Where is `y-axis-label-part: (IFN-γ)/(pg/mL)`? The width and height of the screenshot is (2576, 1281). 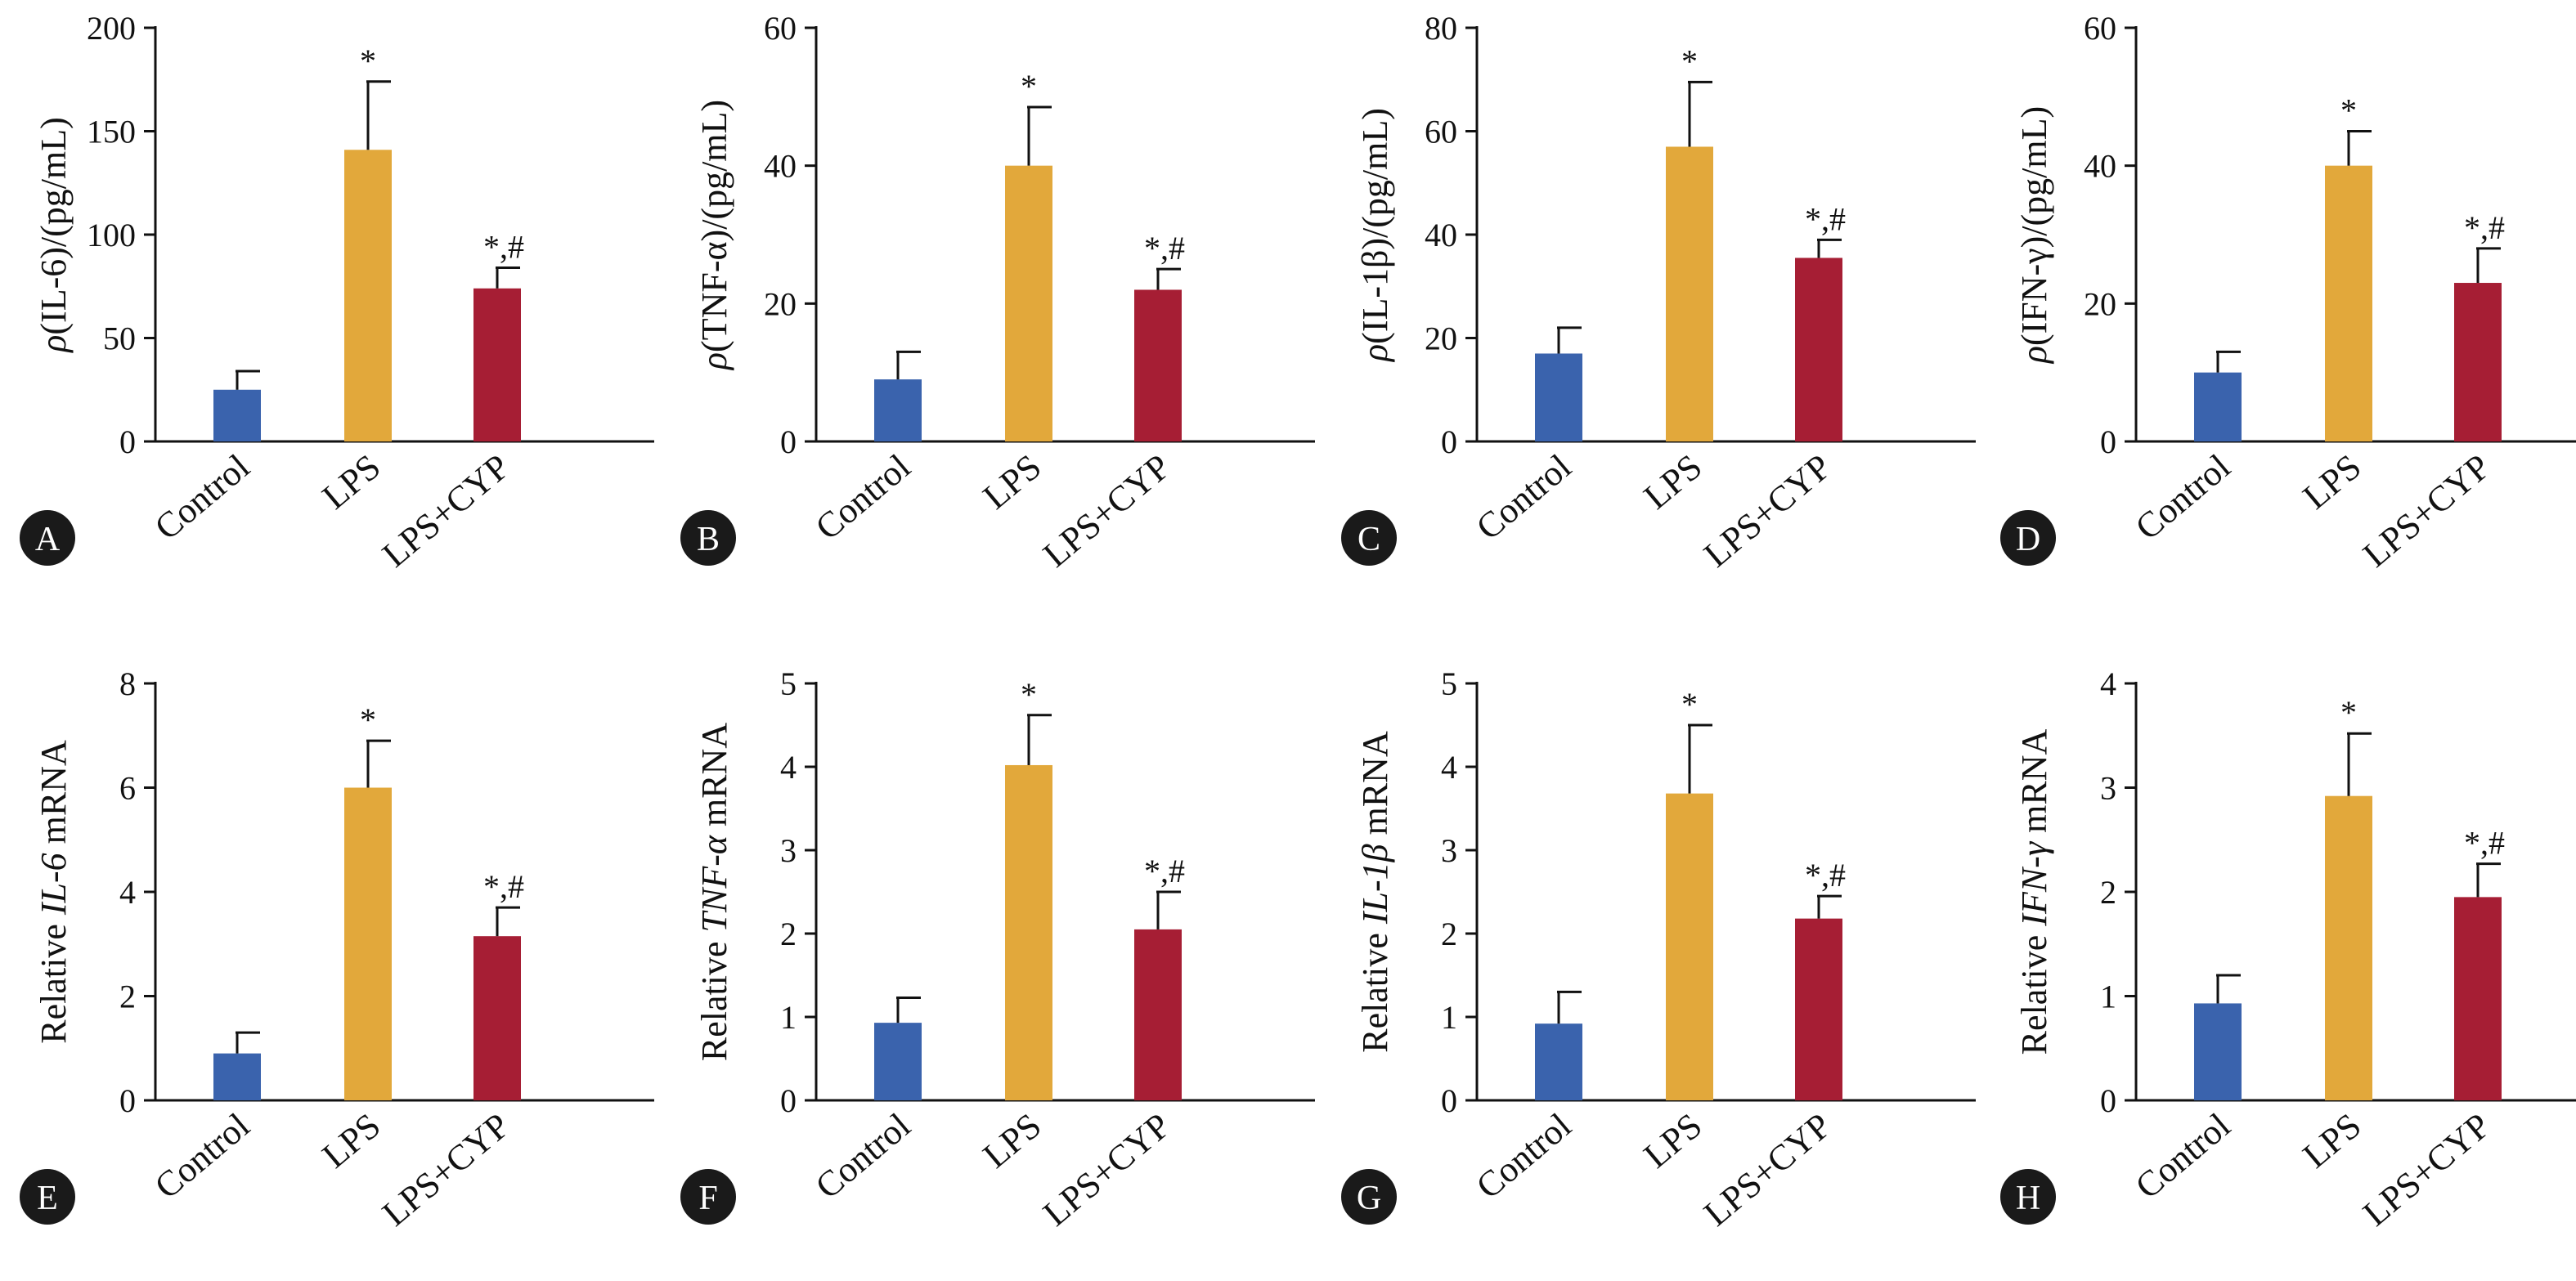 y-axis-label-part: (IFN-γ)/(pg/mL) is located at coordinates (2034, 226).